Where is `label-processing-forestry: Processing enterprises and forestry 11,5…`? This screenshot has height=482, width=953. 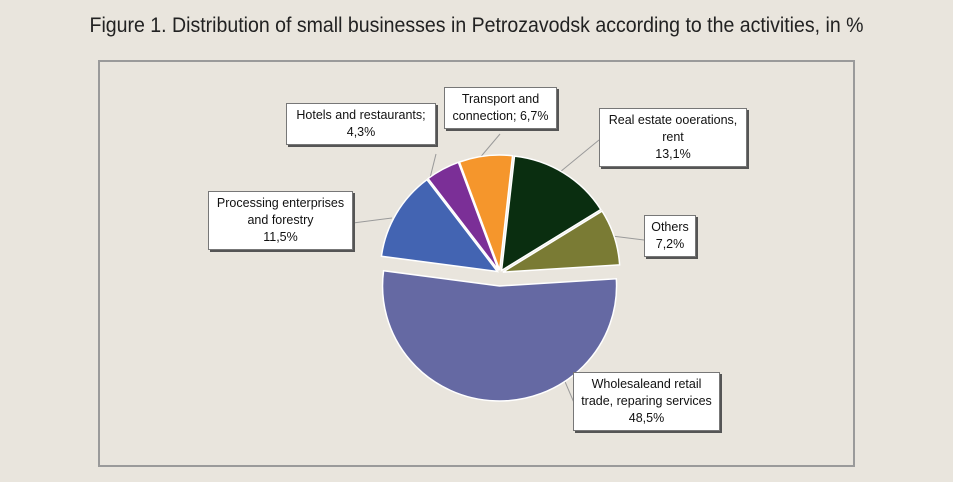
label-processing-forestry: Processing enterprises and forestry 11,5… is located at coordinates (280, 220).